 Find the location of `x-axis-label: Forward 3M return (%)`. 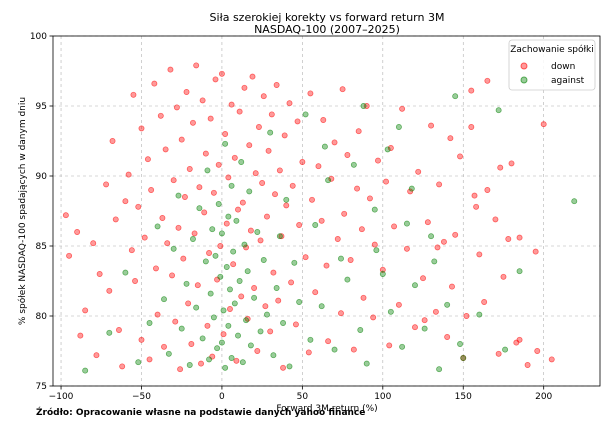

x-axis-label: Forward 3M return (%) is located at coordinates (326, 409).